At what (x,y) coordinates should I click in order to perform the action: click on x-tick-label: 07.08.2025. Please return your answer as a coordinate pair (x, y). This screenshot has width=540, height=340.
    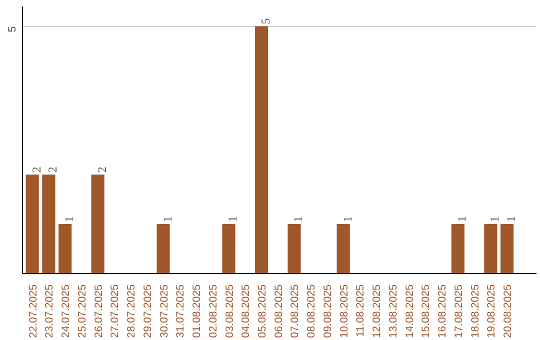
    Looking at the image, I should click on (295, 311).